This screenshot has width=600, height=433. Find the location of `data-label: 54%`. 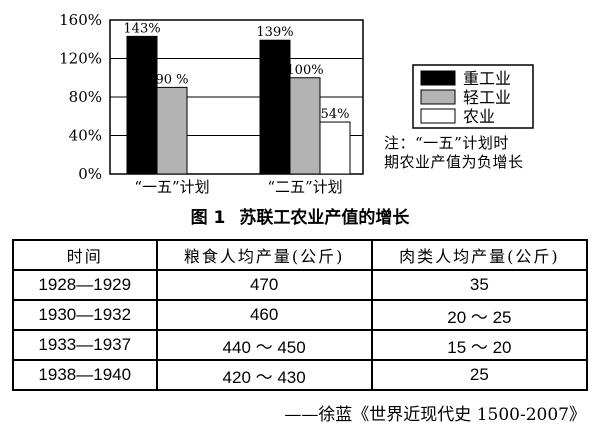

data-label: 54% is located at coordinates (335, 114).